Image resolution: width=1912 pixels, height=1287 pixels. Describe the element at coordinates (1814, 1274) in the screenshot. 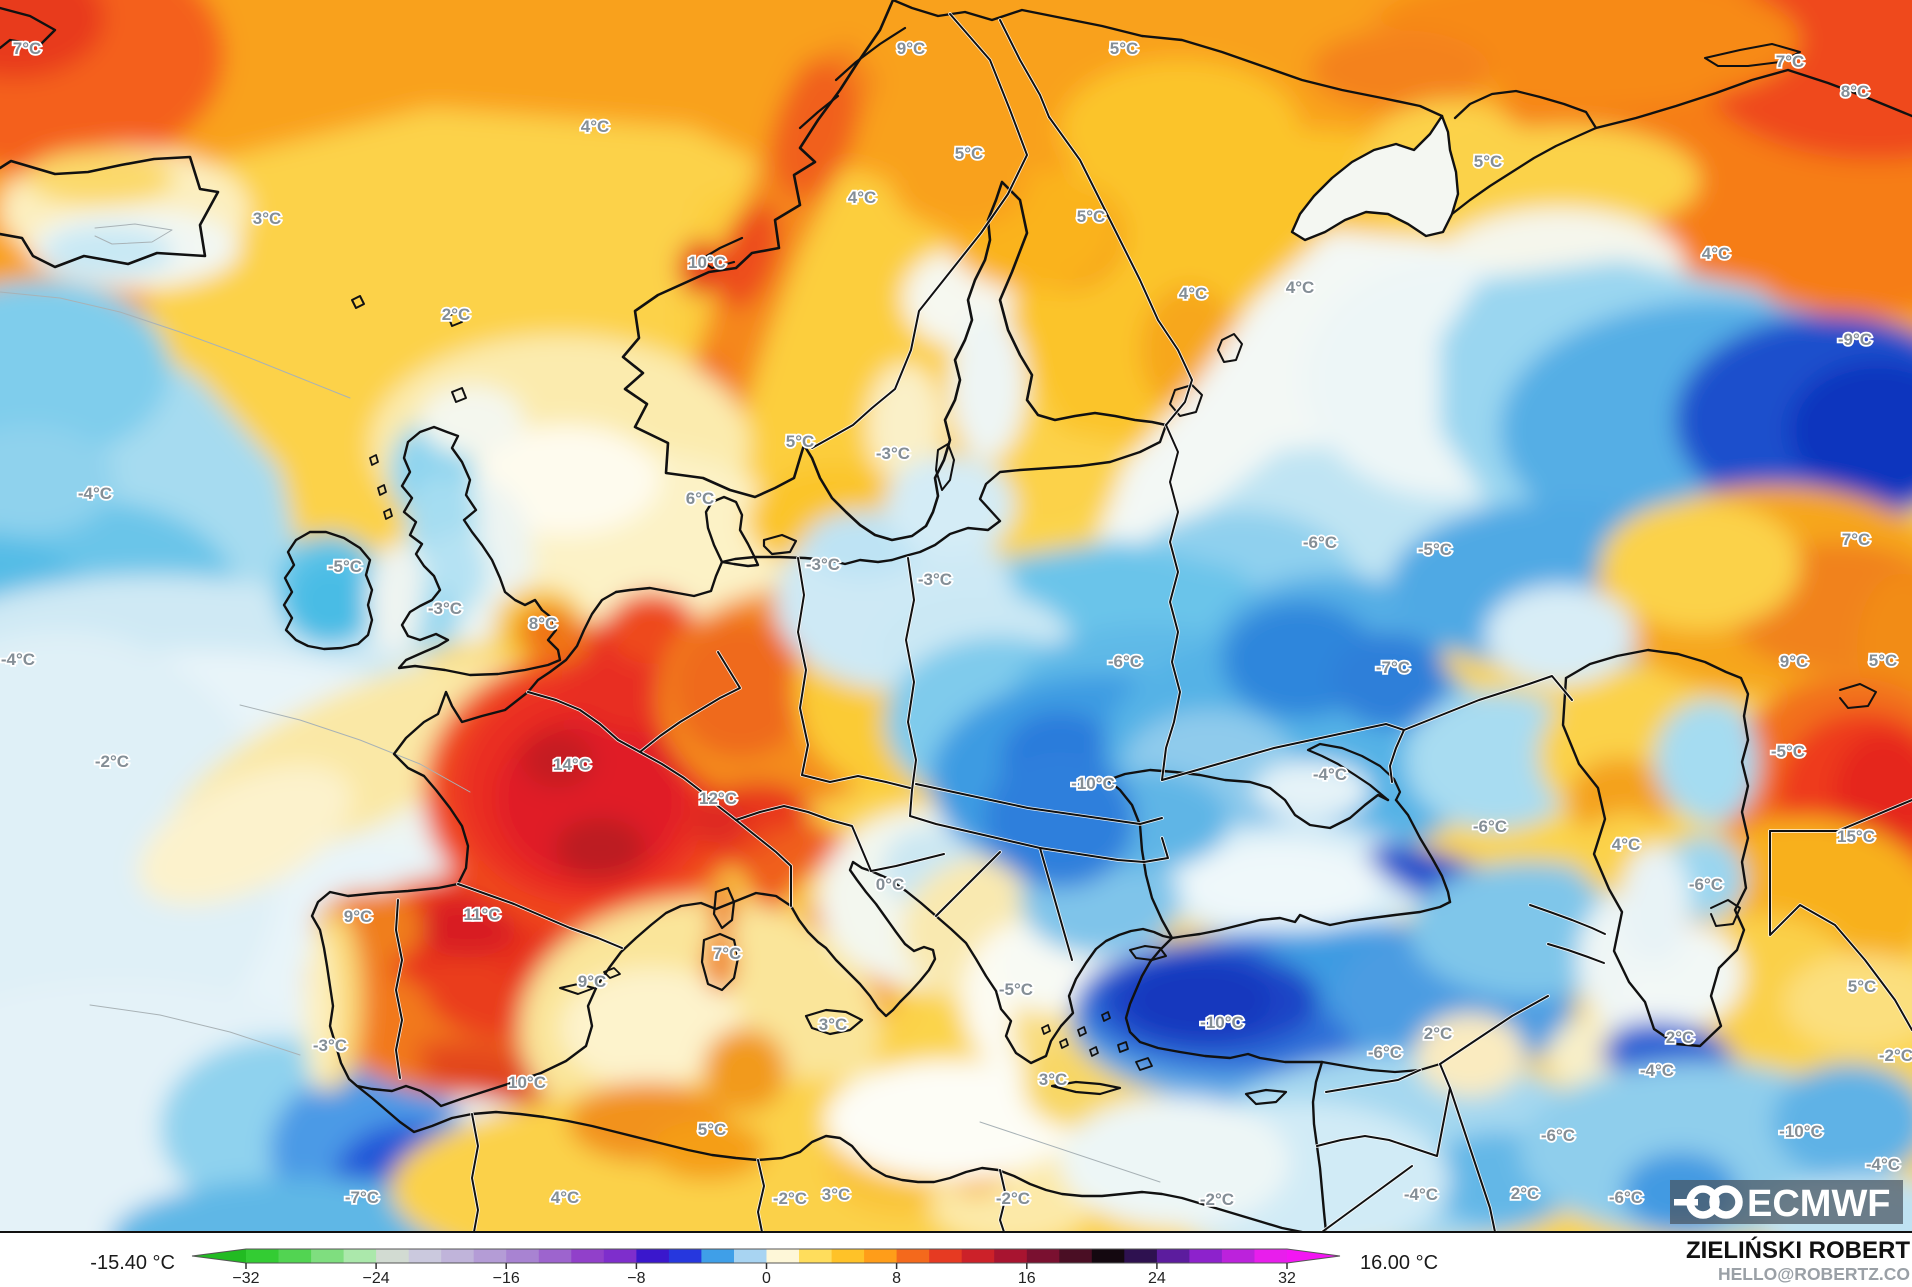

I see `svg-text: HELLO@ROBERTZ.CO` at that location.